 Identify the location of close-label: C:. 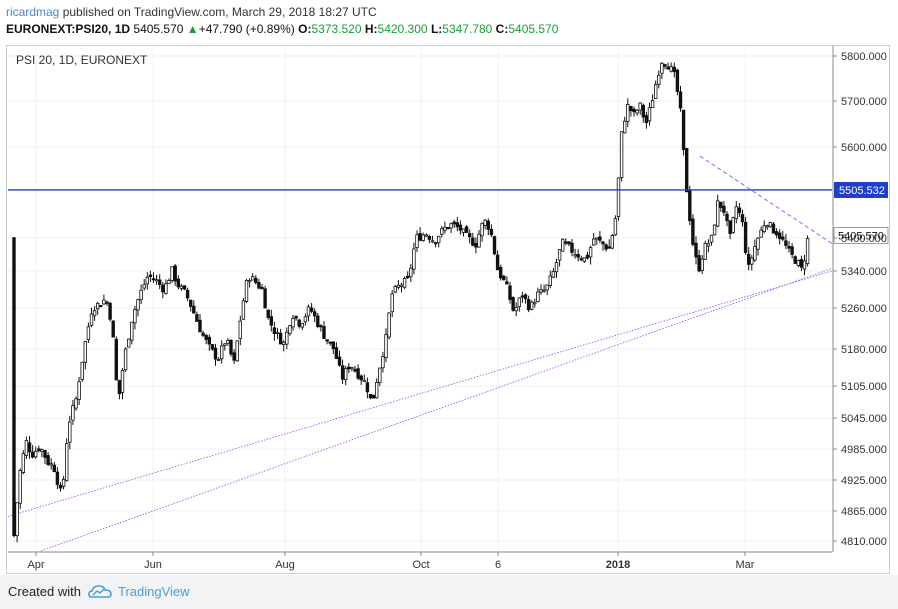
(502, 29).